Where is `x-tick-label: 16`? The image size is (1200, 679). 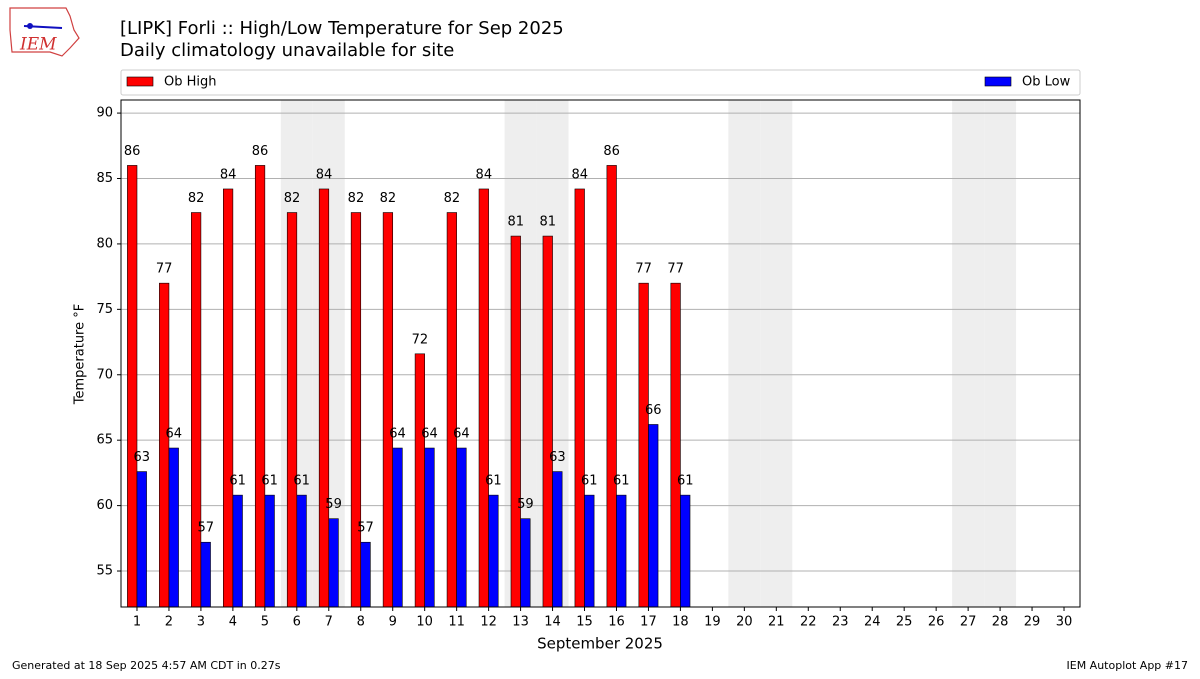
x-tick-label: 16 is located at coordinates (616, 622).